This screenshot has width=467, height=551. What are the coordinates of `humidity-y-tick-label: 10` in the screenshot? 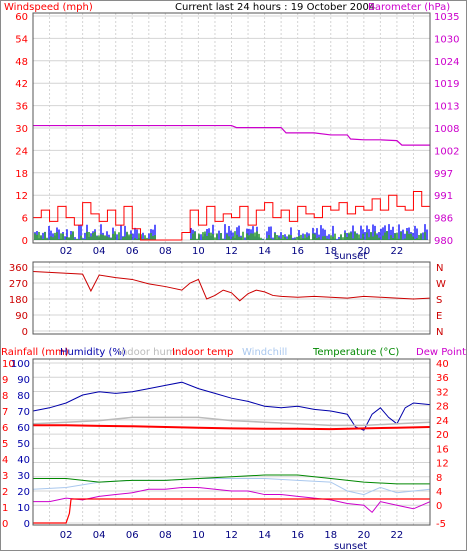 It's located at (23, 508).